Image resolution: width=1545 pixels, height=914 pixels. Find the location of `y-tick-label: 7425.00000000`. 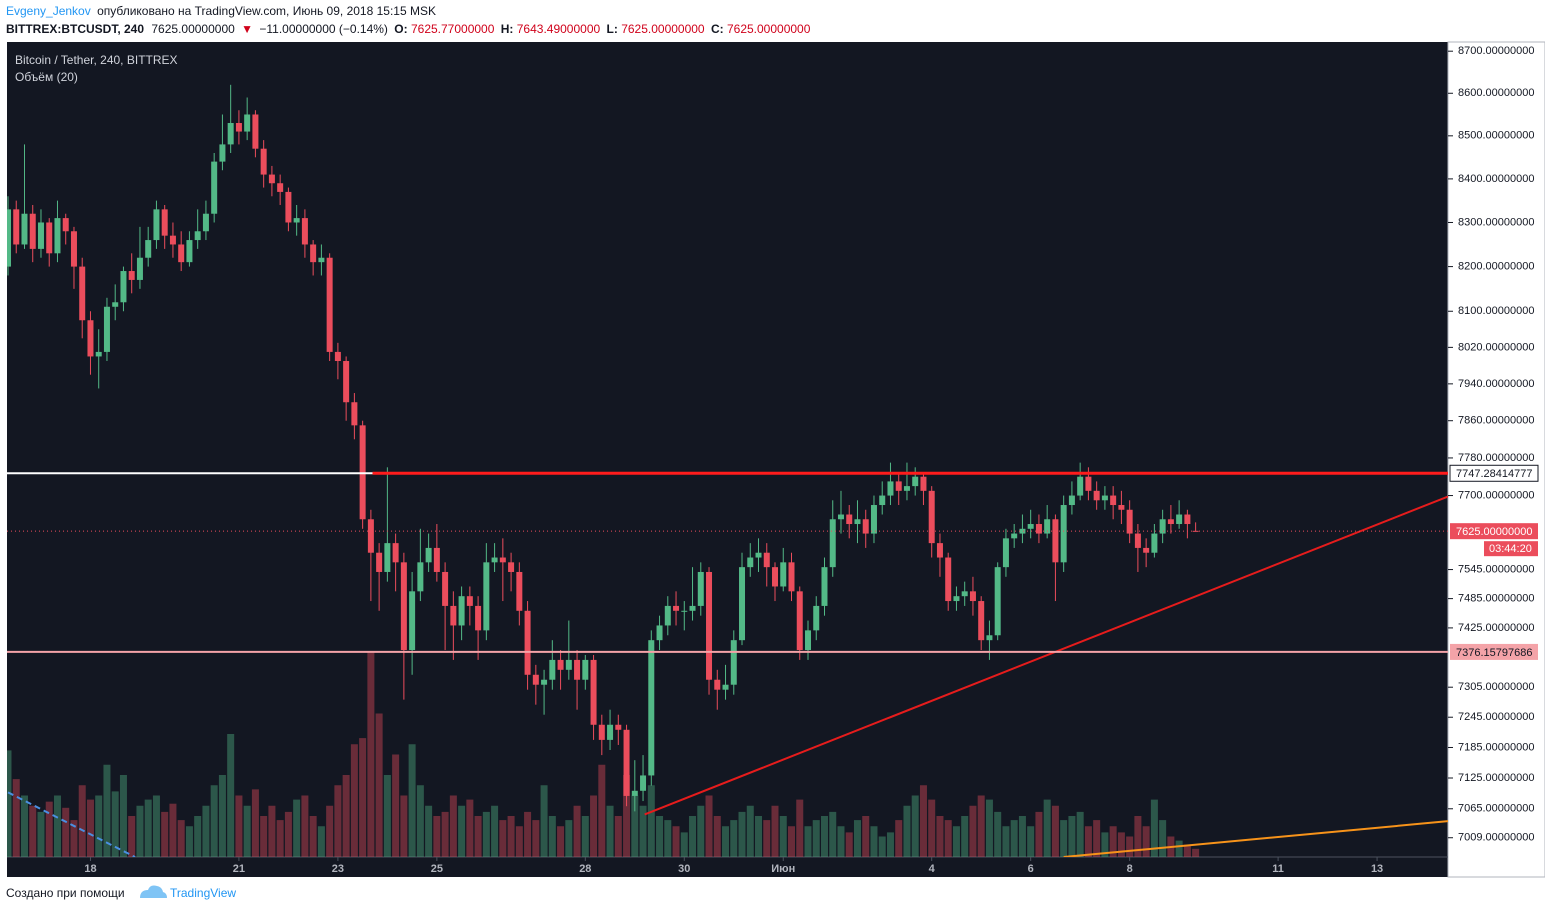

y-tick-label: 7425.00000000 is located at coordinates (1496, 628).